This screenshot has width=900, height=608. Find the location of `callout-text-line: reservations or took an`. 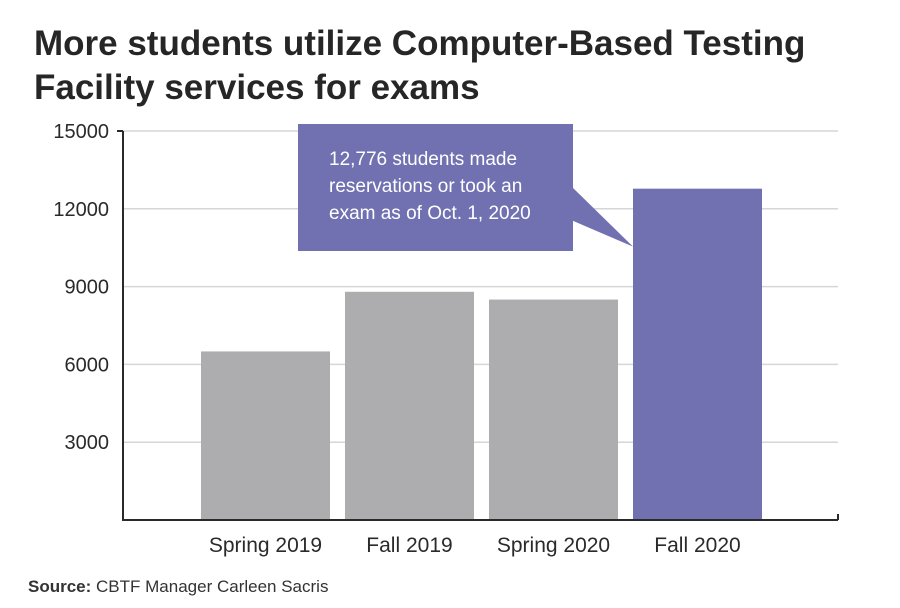

callout-text-line: reservations or took an is located at coordinates (425, 186).